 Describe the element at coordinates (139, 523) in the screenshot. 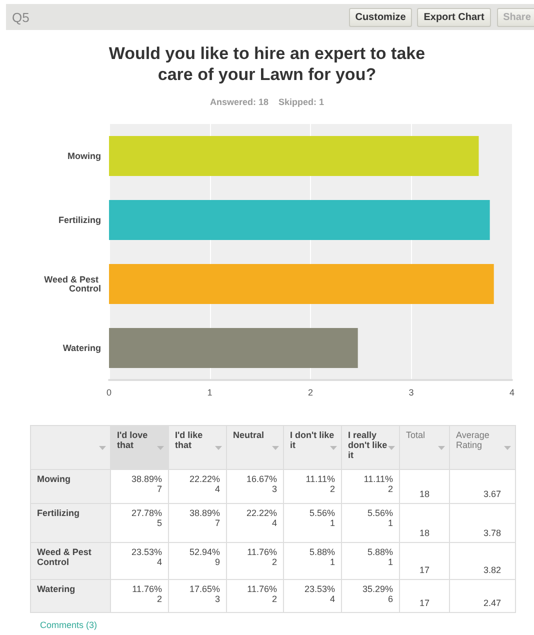

I see `text: 27.78% 5` at that location.